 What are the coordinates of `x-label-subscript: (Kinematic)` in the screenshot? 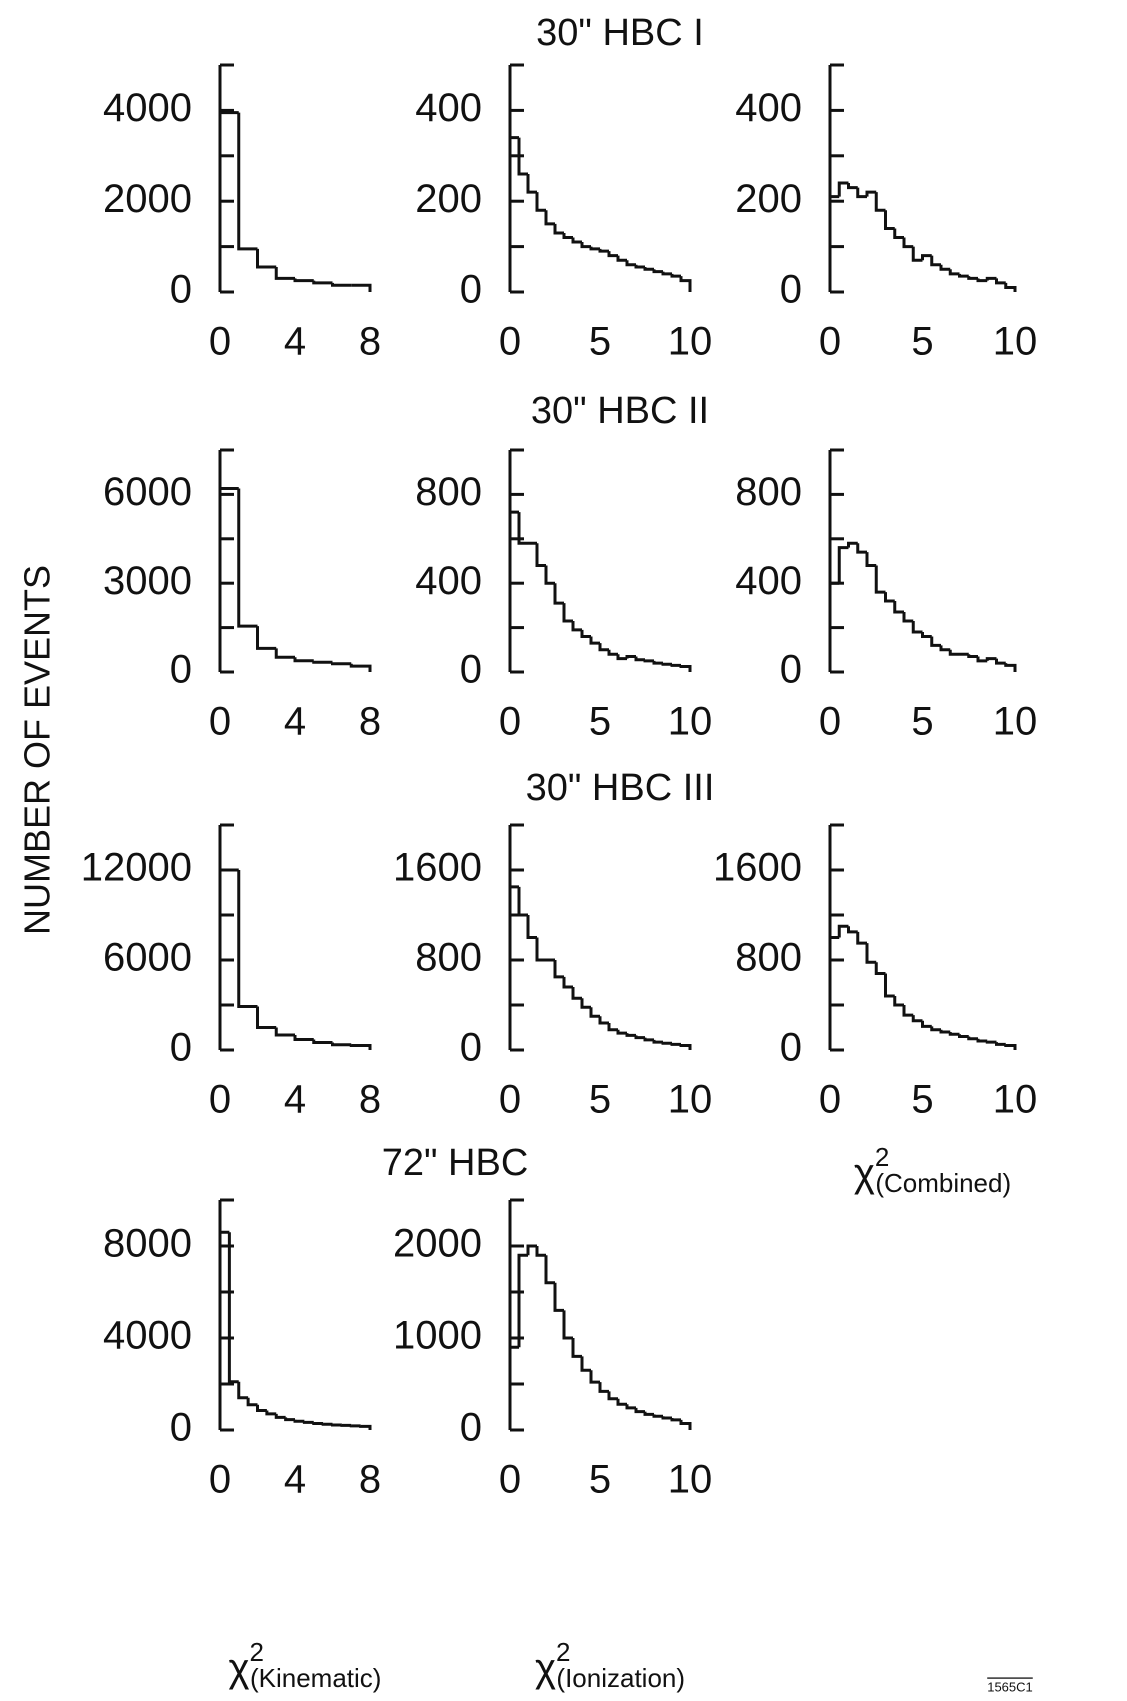 It's located at (315, 1678).